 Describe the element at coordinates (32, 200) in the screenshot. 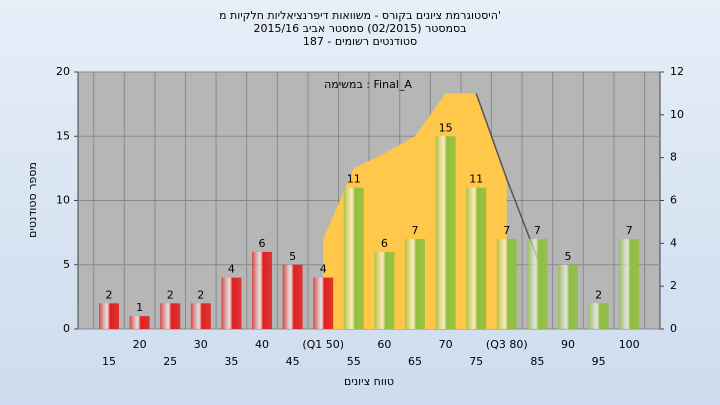

I see `y-axis-label: מספר סטודנטים` at that location.